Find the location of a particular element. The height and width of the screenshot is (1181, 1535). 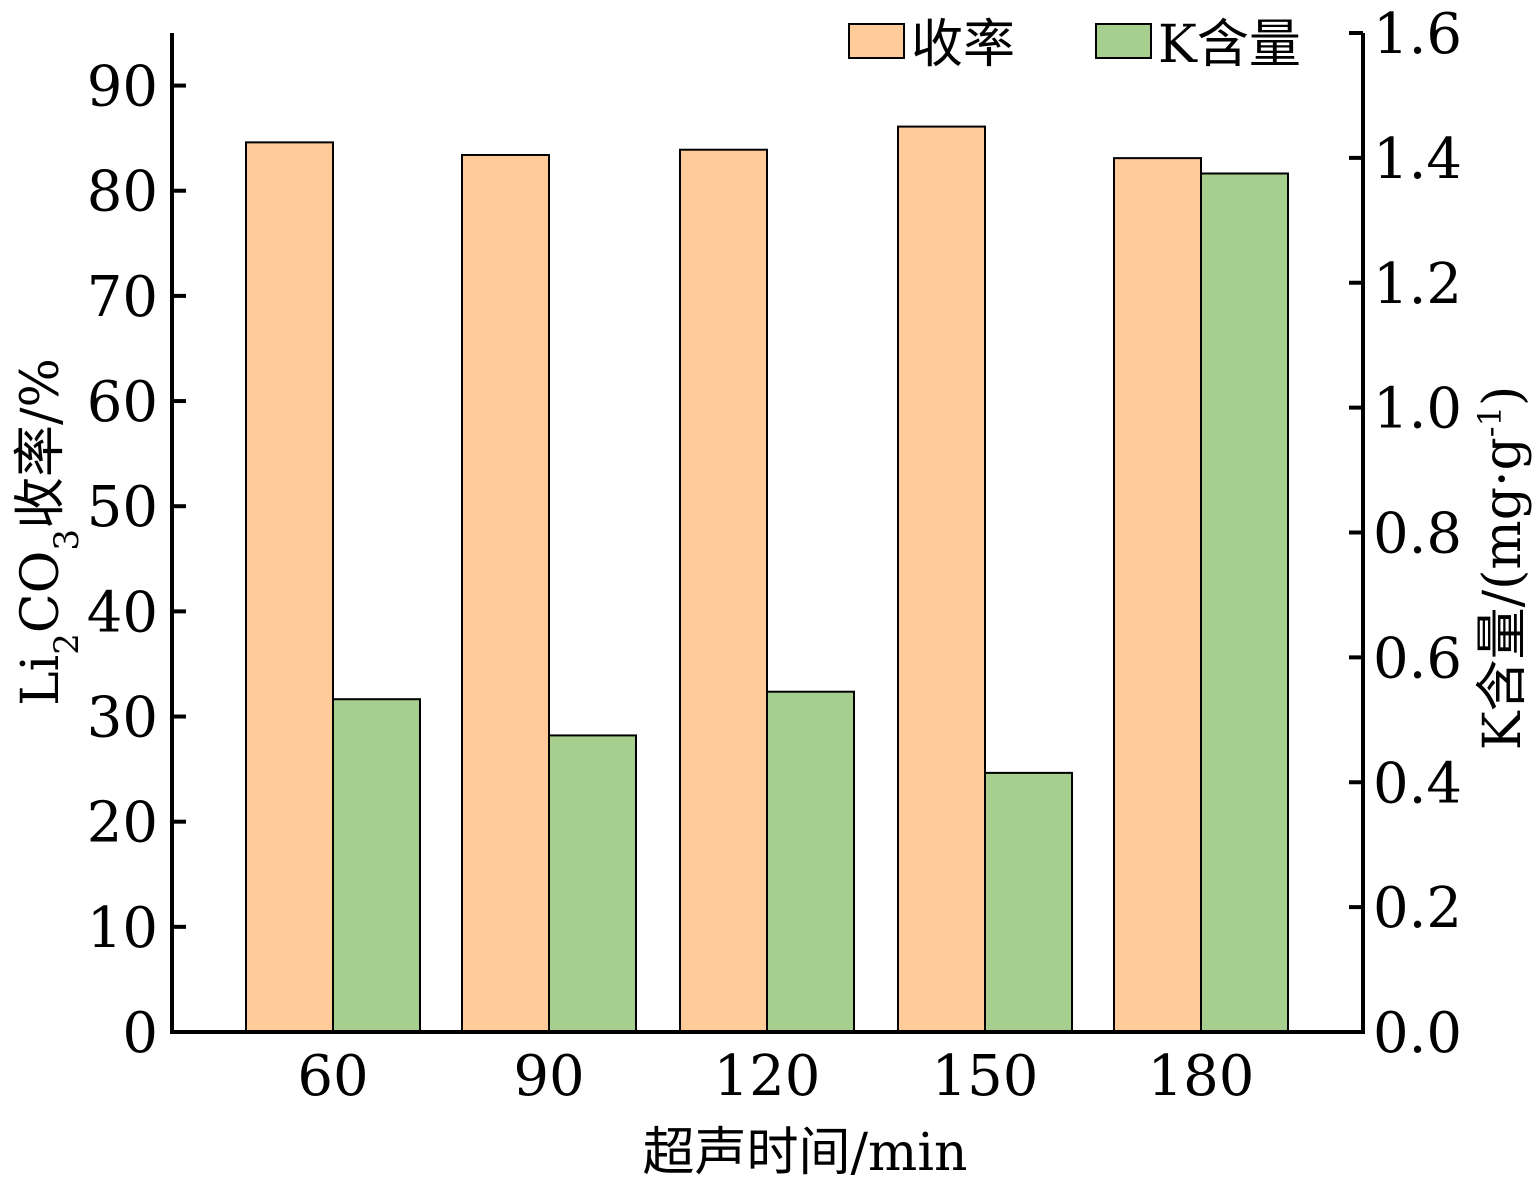

left-axis-title: Li2CO3收率/% is located at coordinates (49, 532).